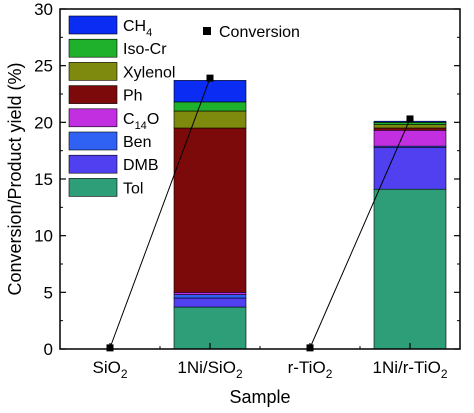  Describe the element at coordinates (137, 142) in the screenshot. I see `legend-label-ben: Ben` at that location.